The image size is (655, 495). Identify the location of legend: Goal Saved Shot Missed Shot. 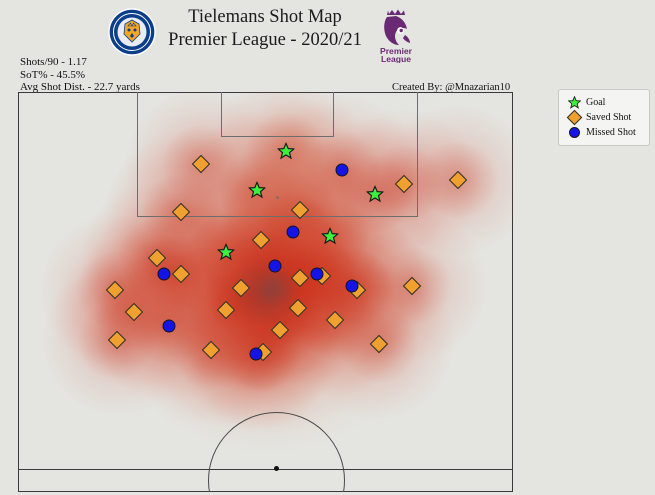
(604, 117).